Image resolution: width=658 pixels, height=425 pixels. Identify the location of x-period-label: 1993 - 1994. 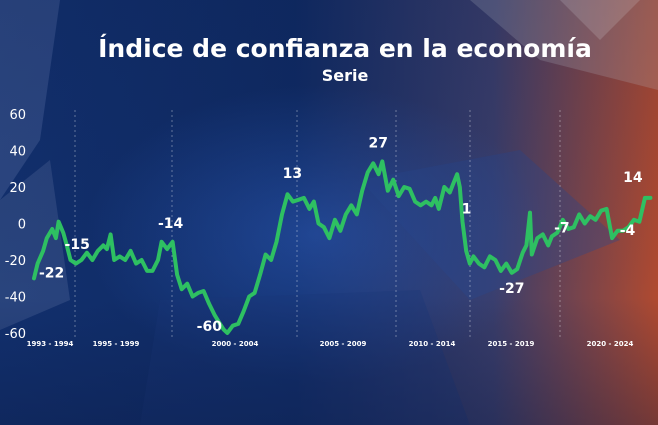
(50, 344).